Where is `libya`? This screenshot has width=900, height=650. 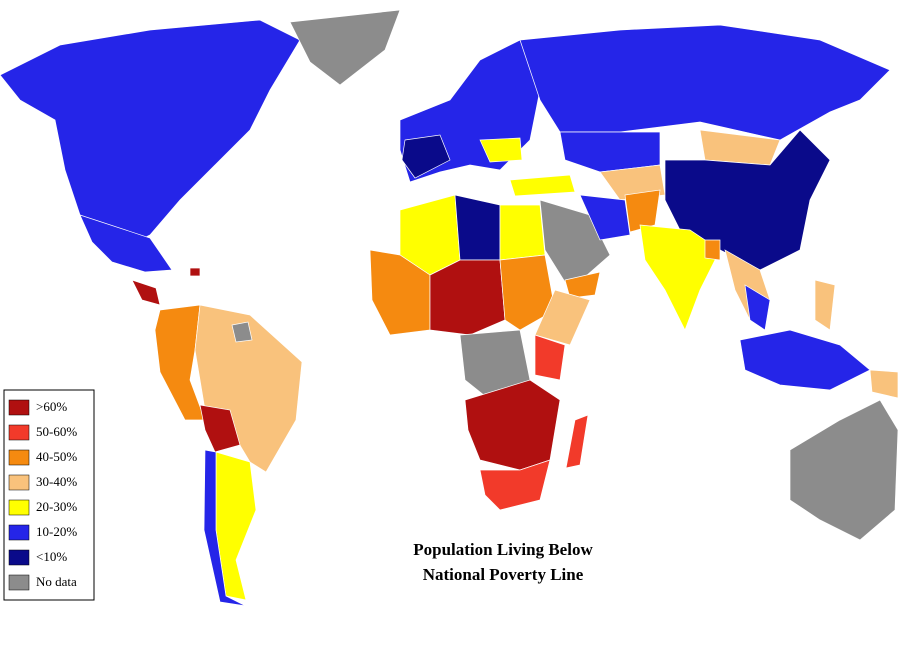
libya is located at coordinates (477, 227).